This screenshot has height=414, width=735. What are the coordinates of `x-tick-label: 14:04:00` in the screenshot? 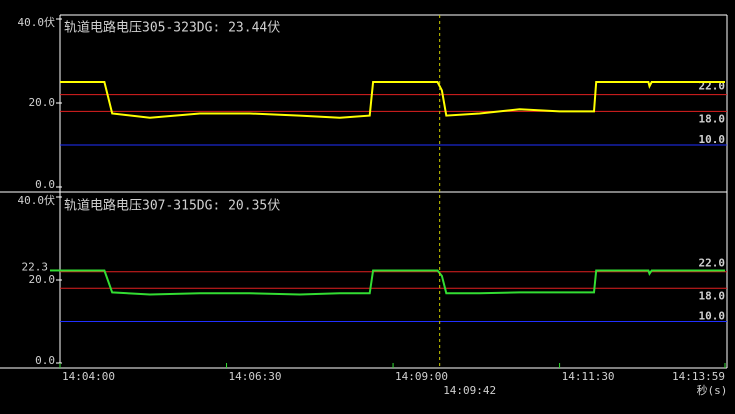 It's located at (88, 376).